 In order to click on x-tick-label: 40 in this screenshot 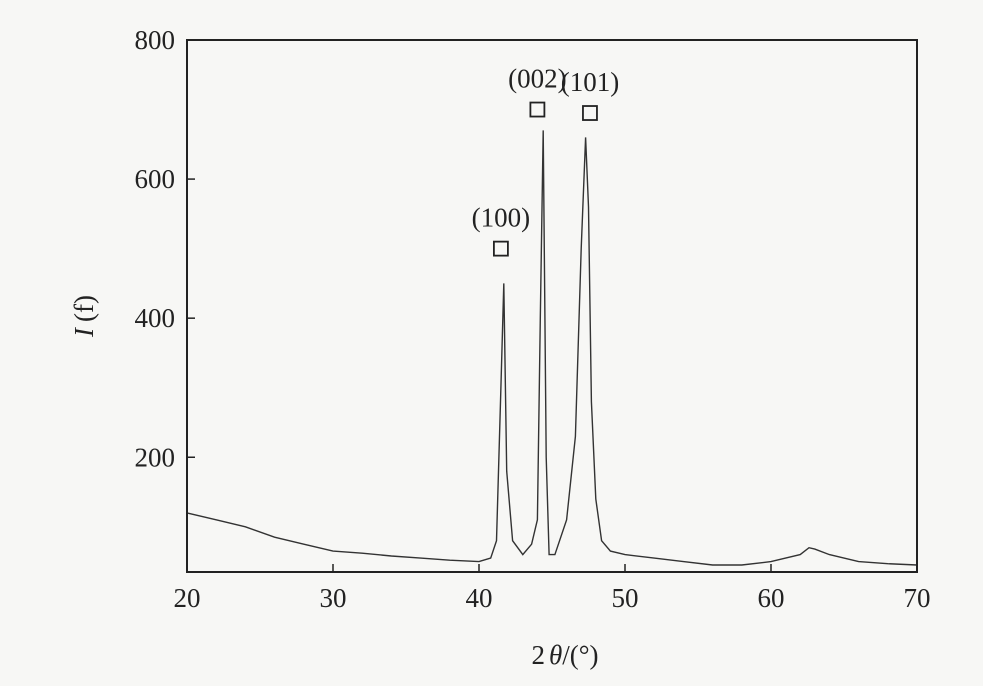, I will do `click(479, 598)`.